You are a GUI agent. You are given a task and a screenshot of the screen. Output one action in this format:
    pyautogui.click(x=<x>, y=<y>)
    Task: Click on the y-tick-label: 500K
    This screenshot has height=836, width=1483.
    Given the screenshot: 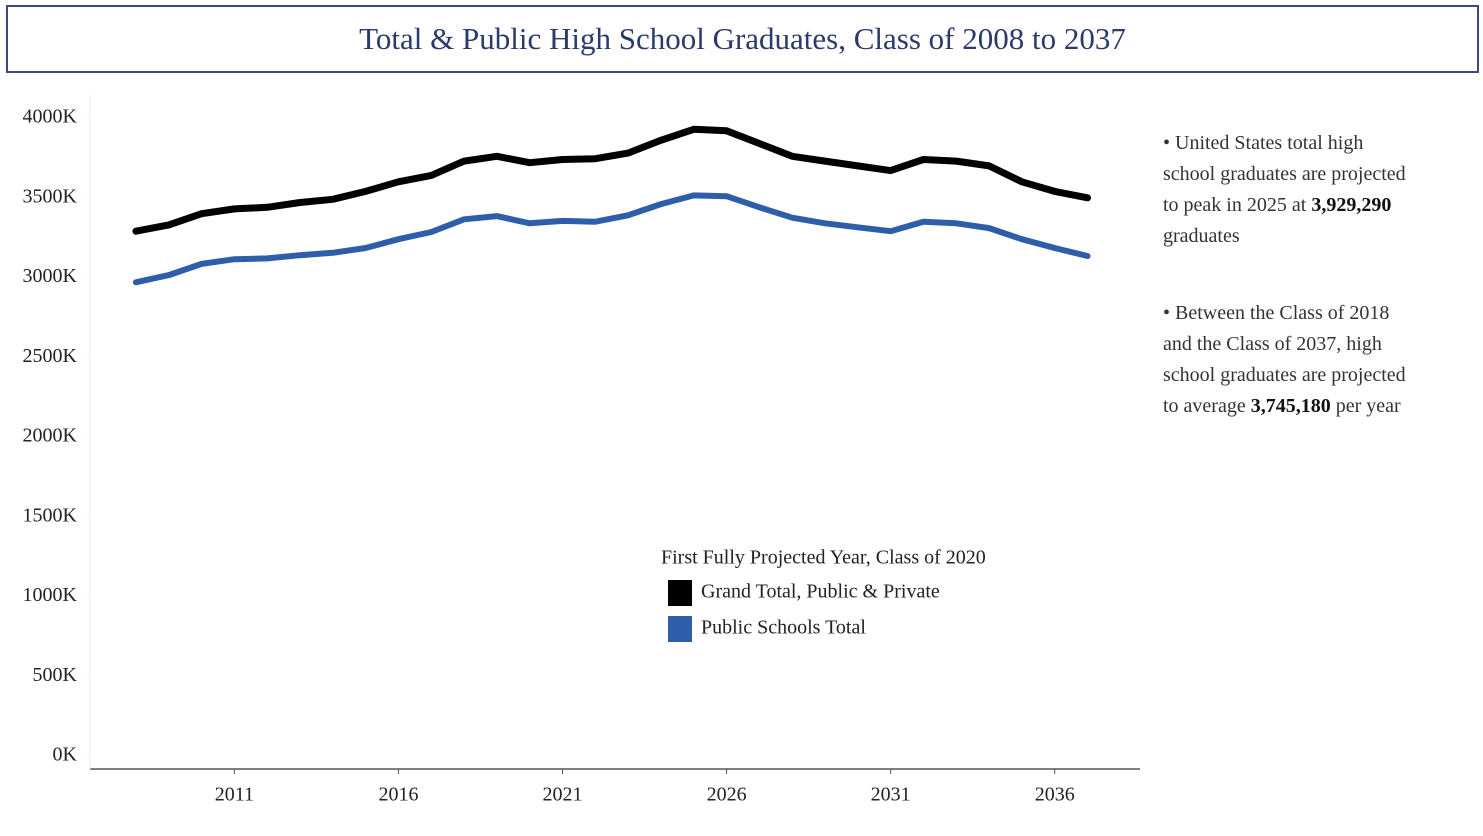 What is the action you would take?
    pyautogui.click(x=55, y=675)
    